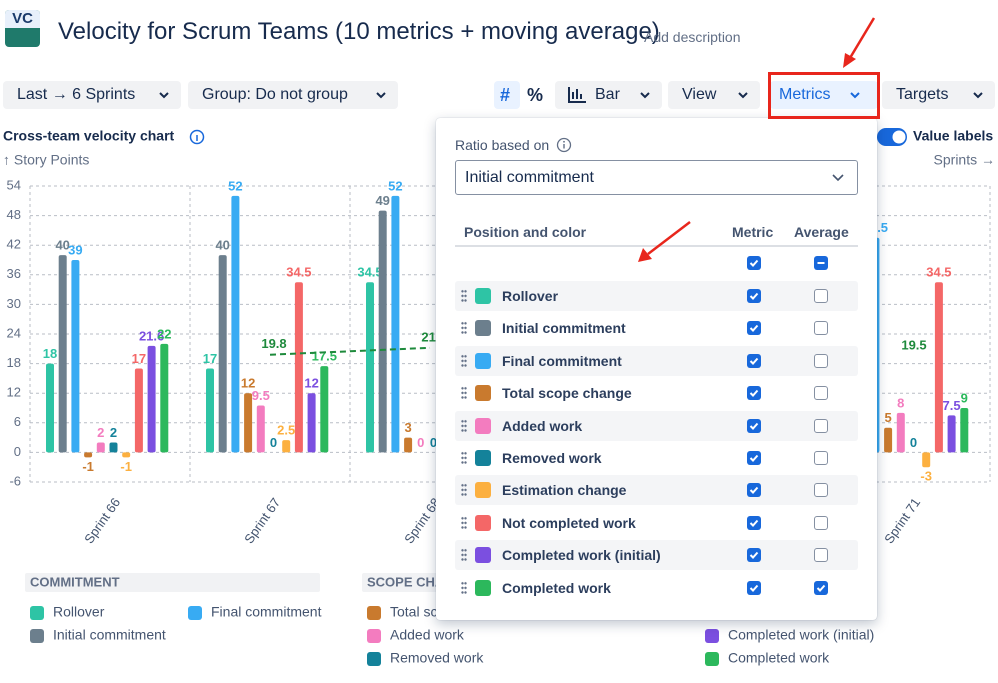  I want to click on group-button: Group: Do not group, so click(293, 95).